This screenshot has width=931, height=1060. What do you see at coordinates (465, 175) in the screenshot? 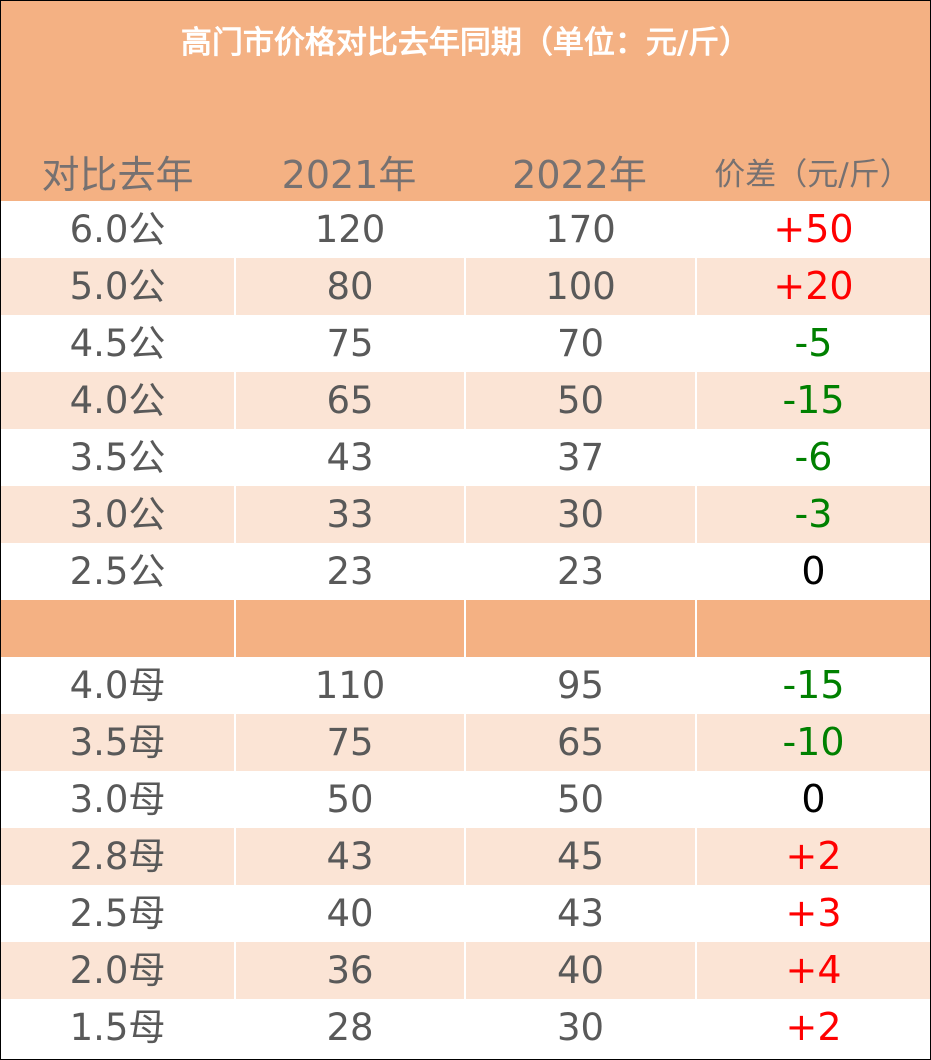
I see `column-headers: 对比去年 2021年 2022年 价差（元/斤）` at bounding box center [465, 175].